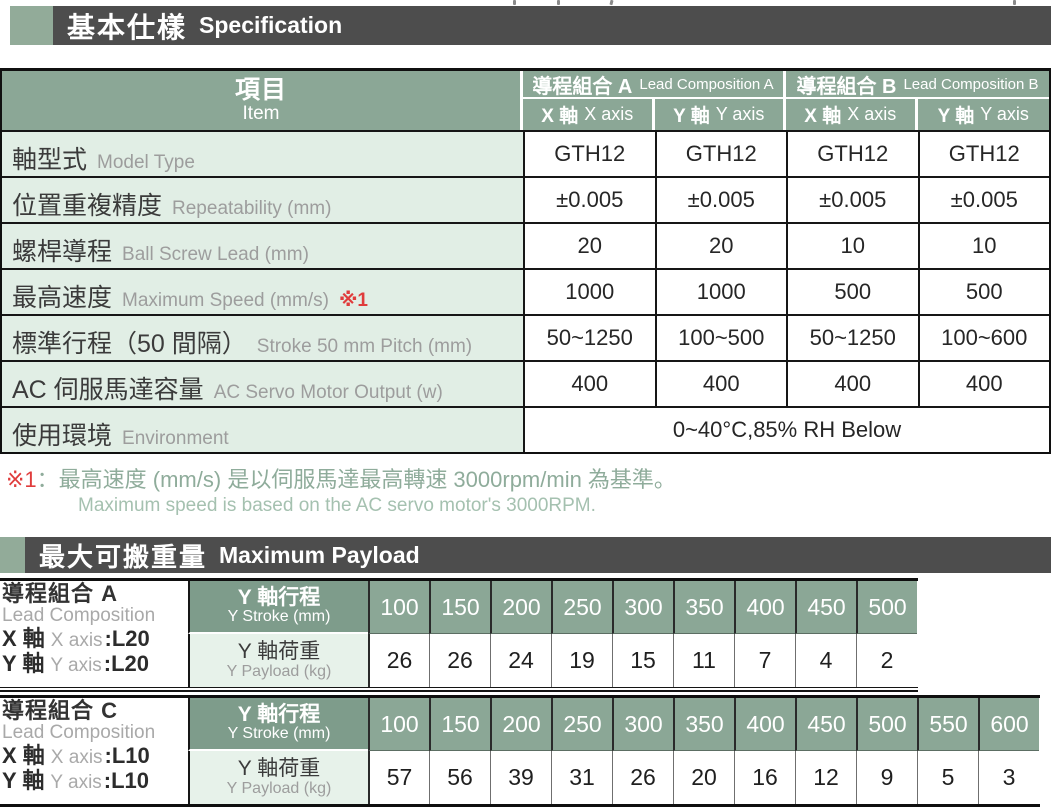 This screenshot has height=807, width=1051. What do you see at coordinates (983, 292) in the screenshot?
I see `cell-value: 500` at bounding box center [983, 292].